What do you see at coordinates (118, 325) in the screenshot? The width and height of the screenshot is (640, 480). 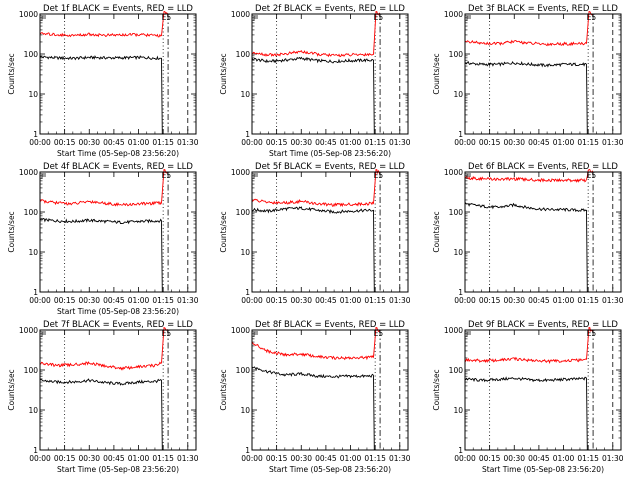 I see `chart-title: Det 7f BLACK = Events, RED = LLD` at bounding box center [118, 325].